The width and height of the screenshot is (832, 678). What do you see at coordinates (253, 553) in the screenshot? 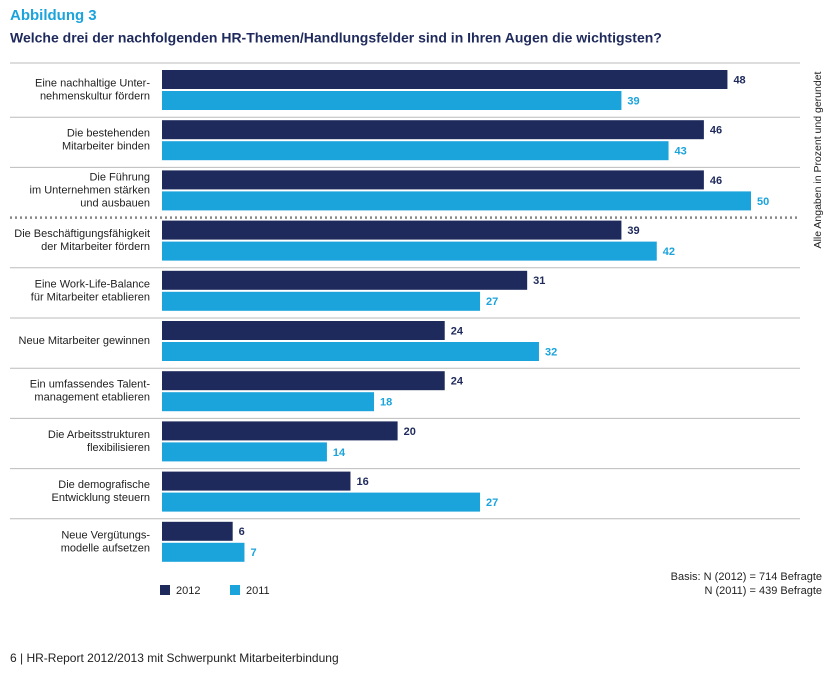
I see `value-label: 7` at bounding box center [253, 553].